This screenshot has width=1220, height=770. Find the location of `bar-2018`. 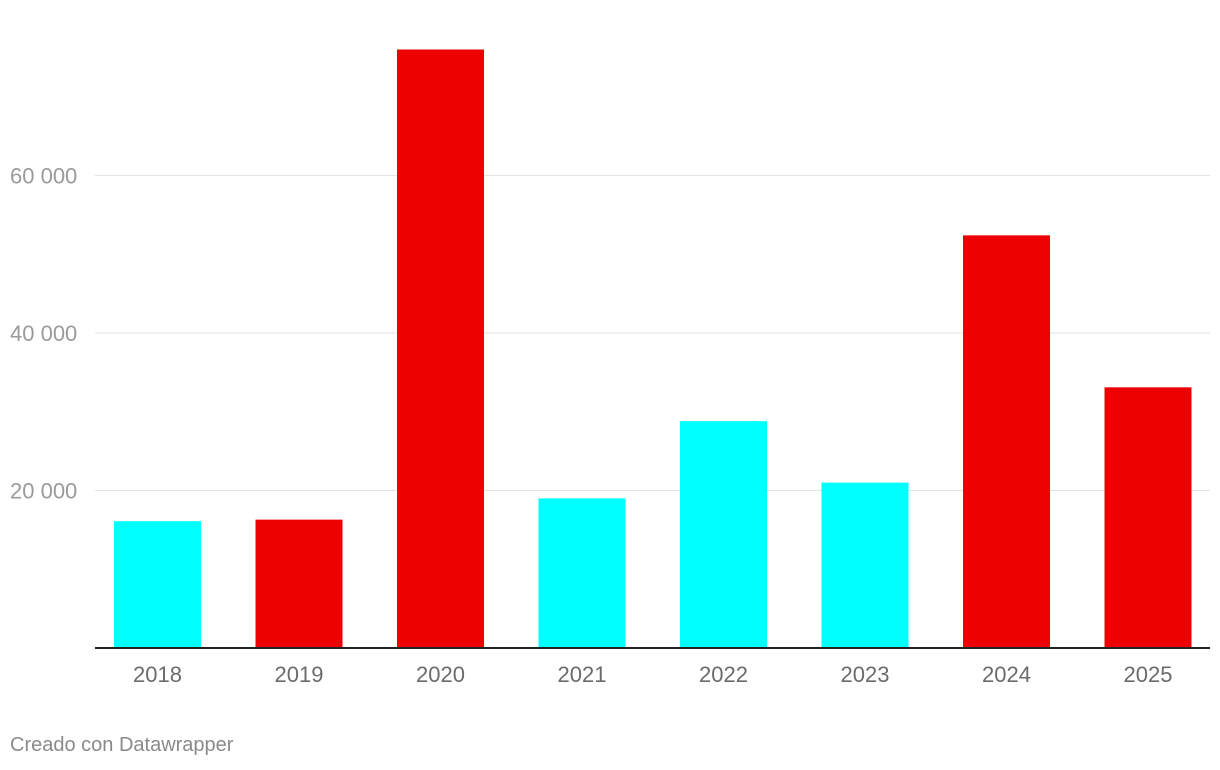

bar-2018 is located at coordinates (157, 584).